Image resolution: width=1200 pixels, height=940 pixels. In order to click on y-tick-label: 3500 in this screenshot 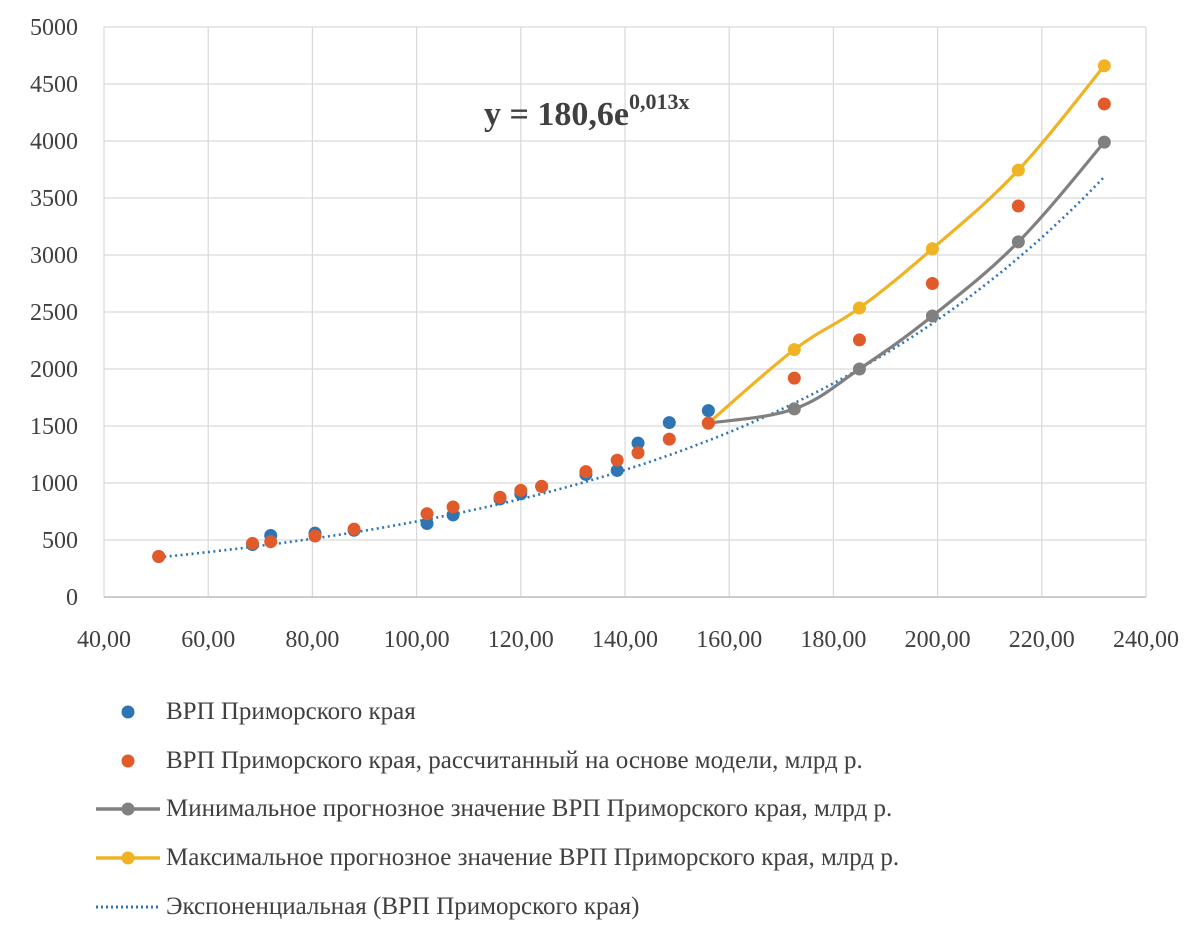, I will do `click(54, 199)`.